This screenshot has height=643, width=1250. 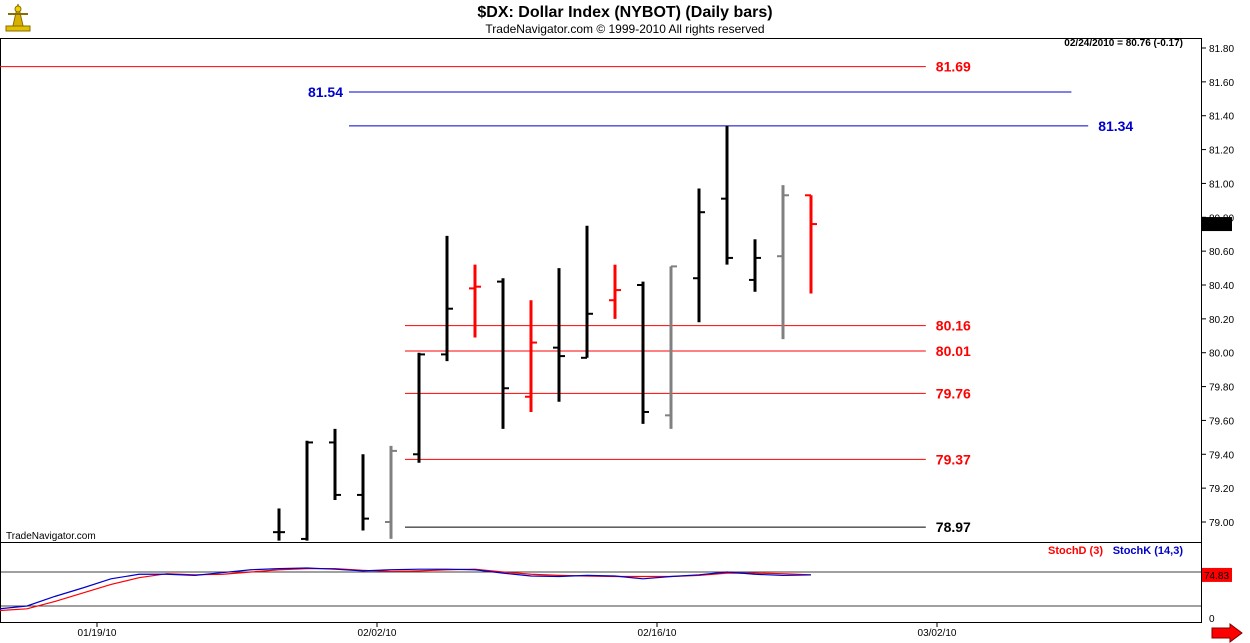 I want to click on level-label: 78.97, so click(x=953, y=527).